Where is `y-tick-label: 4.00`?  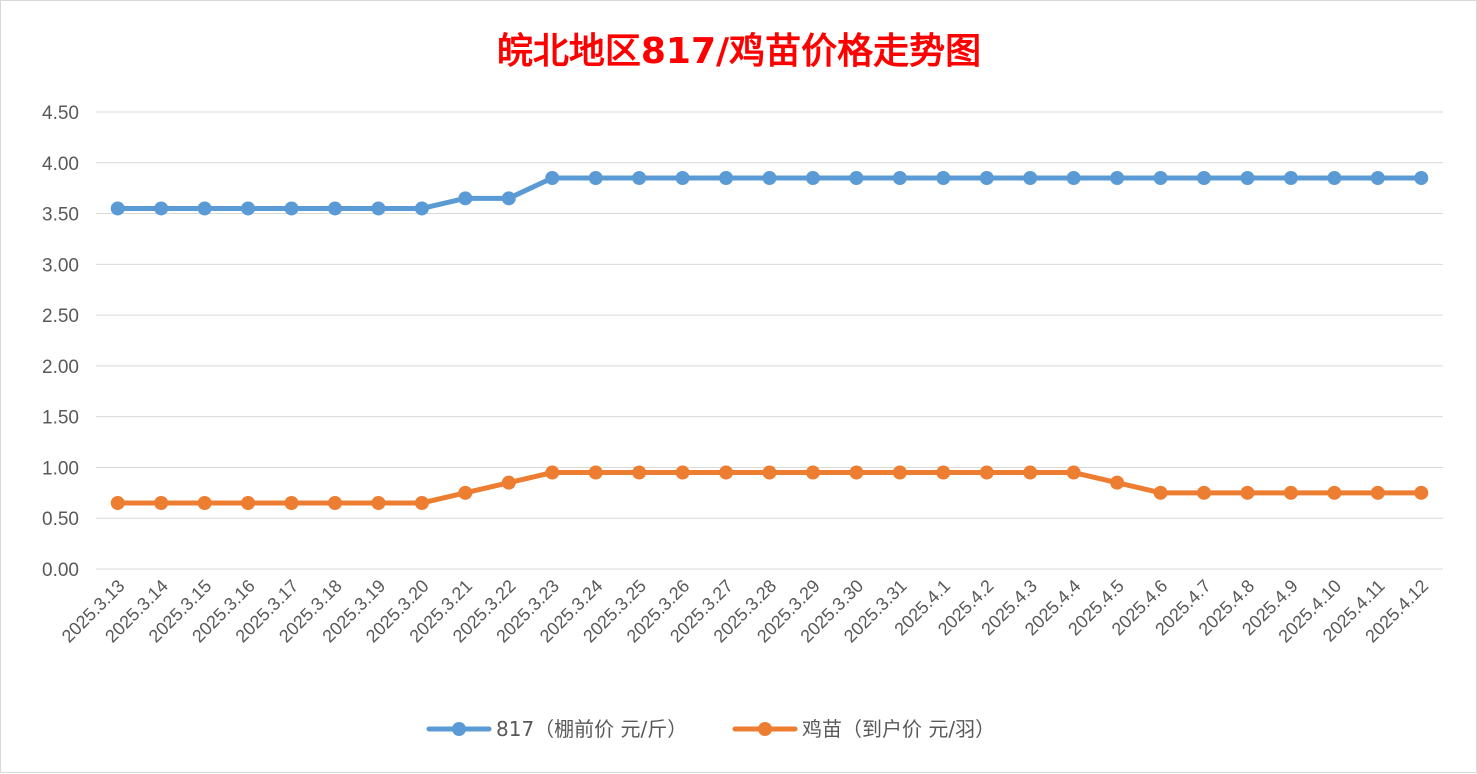
y-tick-label: 4.00 is located at coordinates (60, 164).